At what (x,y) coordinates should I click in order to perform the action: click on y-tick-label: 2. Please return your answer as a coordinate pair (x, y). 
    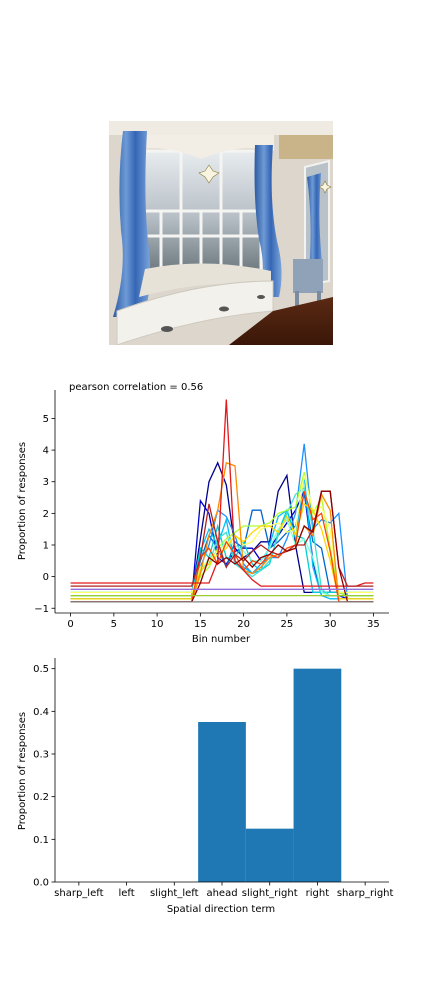
    Looking at the image, I should click on (46, 514).